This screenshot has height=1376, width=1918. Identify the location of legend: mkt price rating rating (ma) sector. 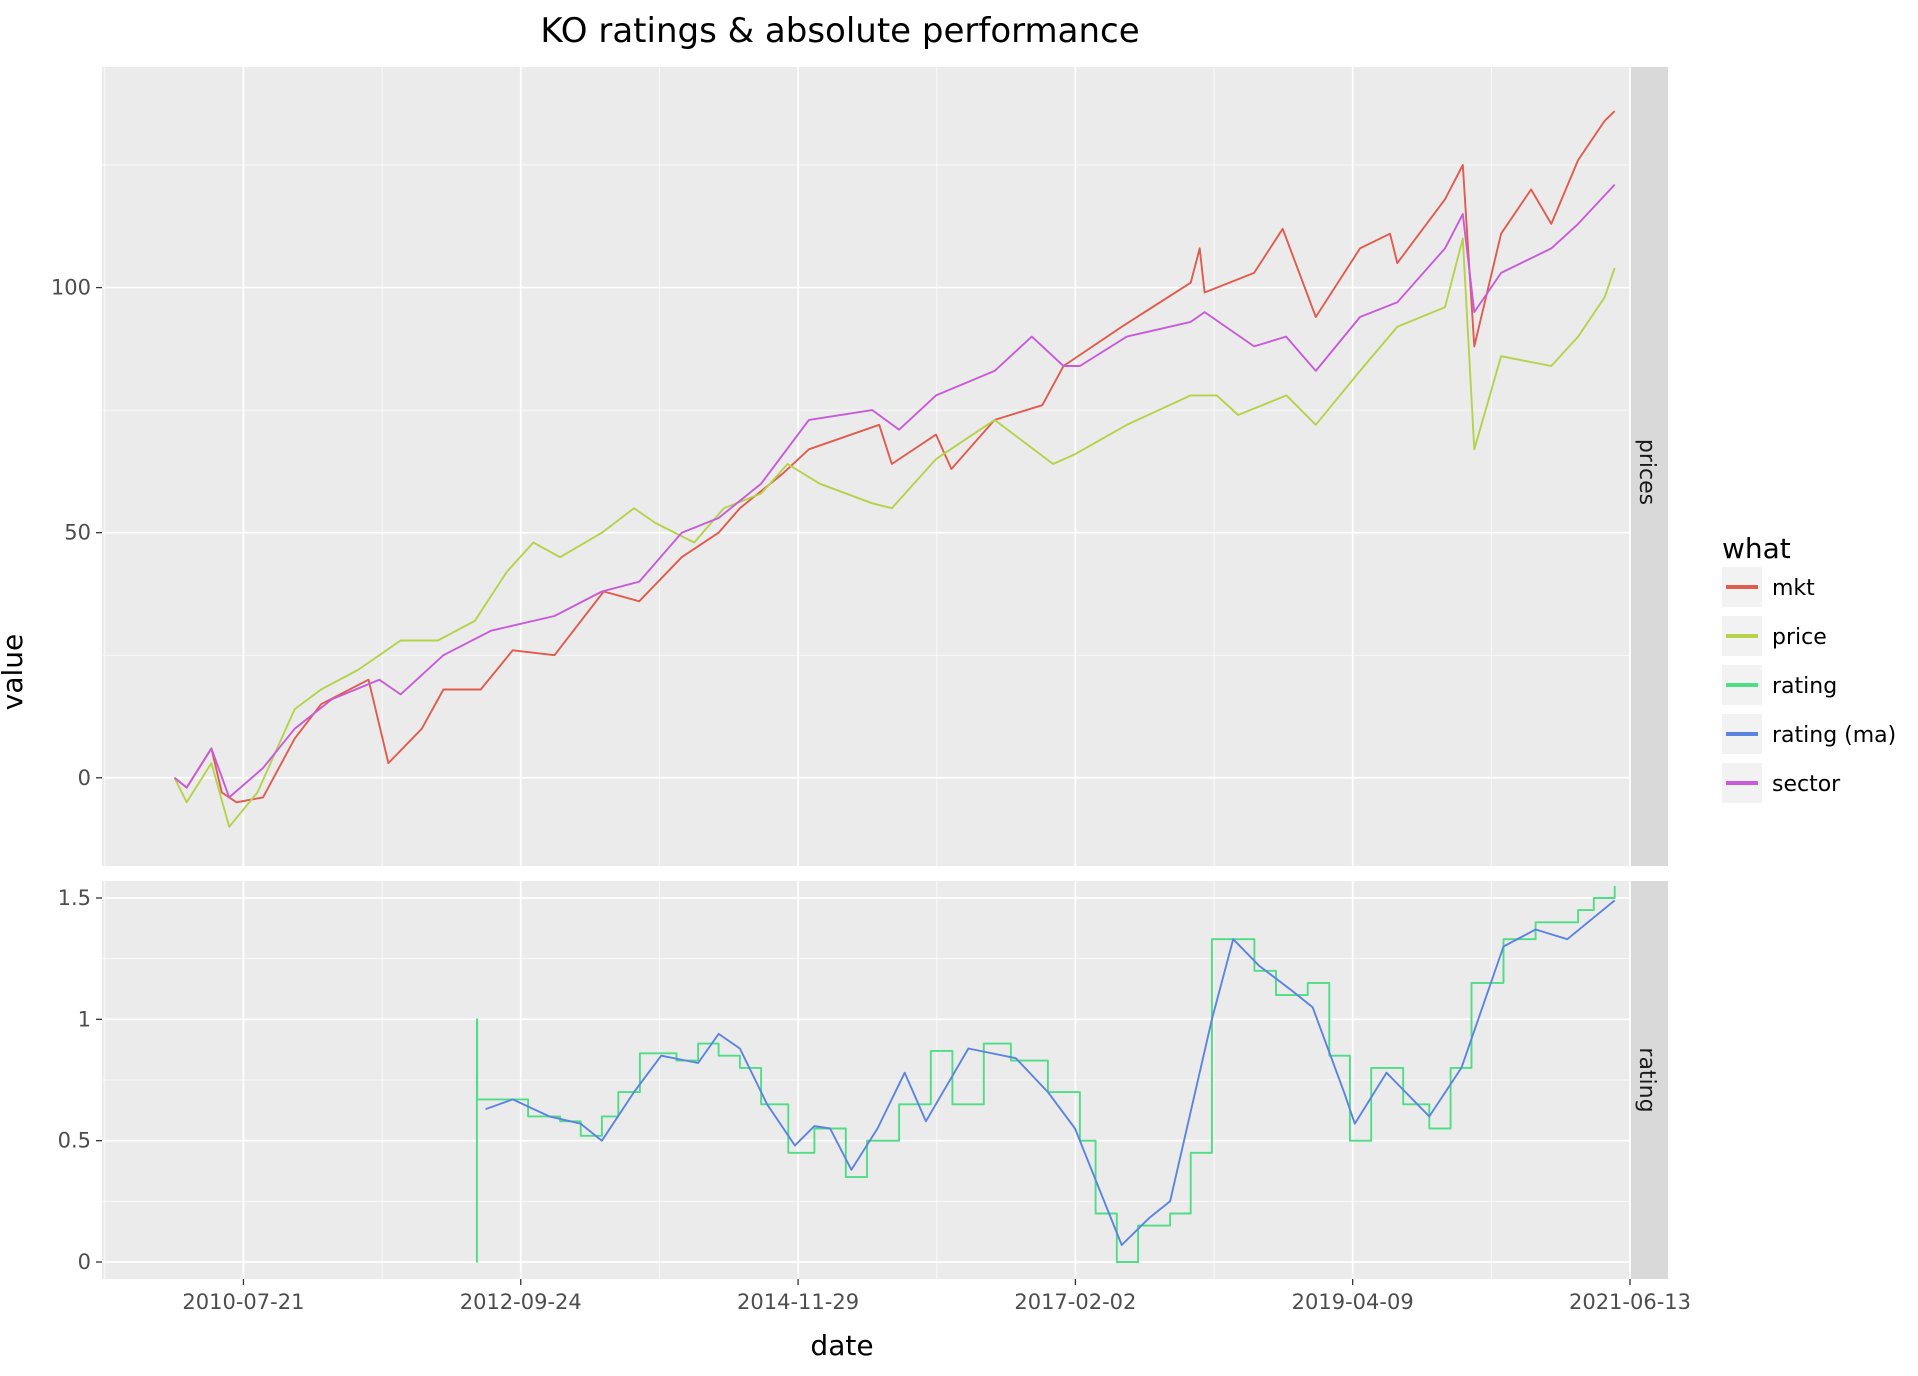
(1809, 685).